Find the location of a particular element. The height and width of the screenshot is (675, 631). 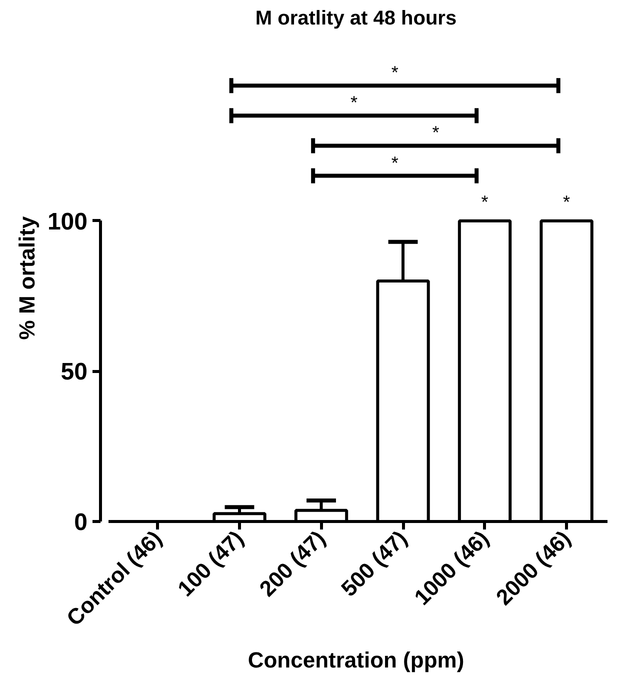

x-tick-label: 200 (47) is located at coordinates (292, 564).